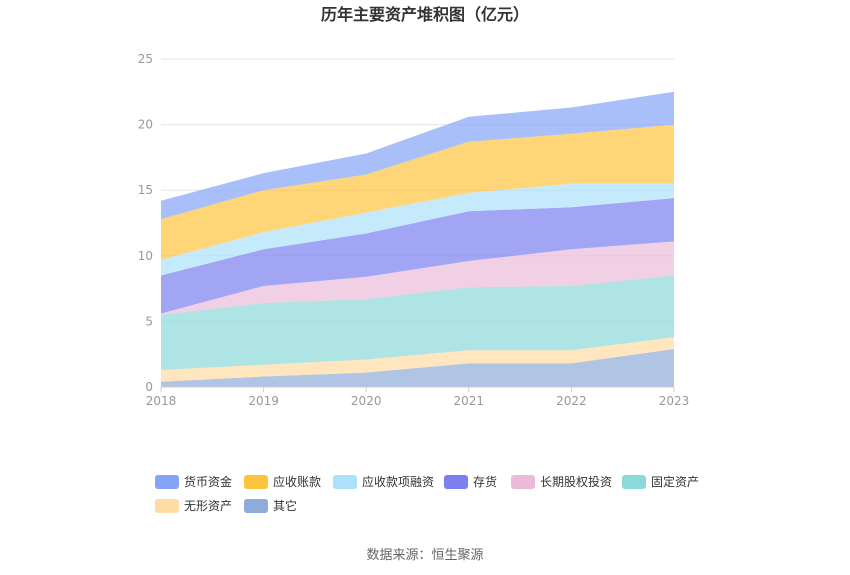 The width and height of the screenshot is (850, 575). I want to click on legend-item: 应收款项融资, so click(383, 481).